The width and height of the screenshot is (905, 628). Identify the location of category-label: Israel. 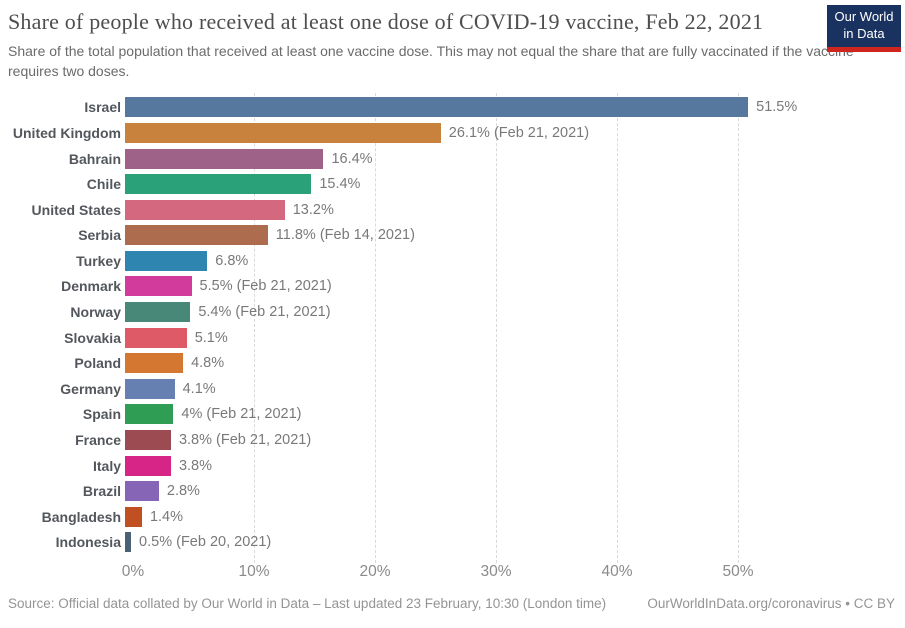
(102, 107).